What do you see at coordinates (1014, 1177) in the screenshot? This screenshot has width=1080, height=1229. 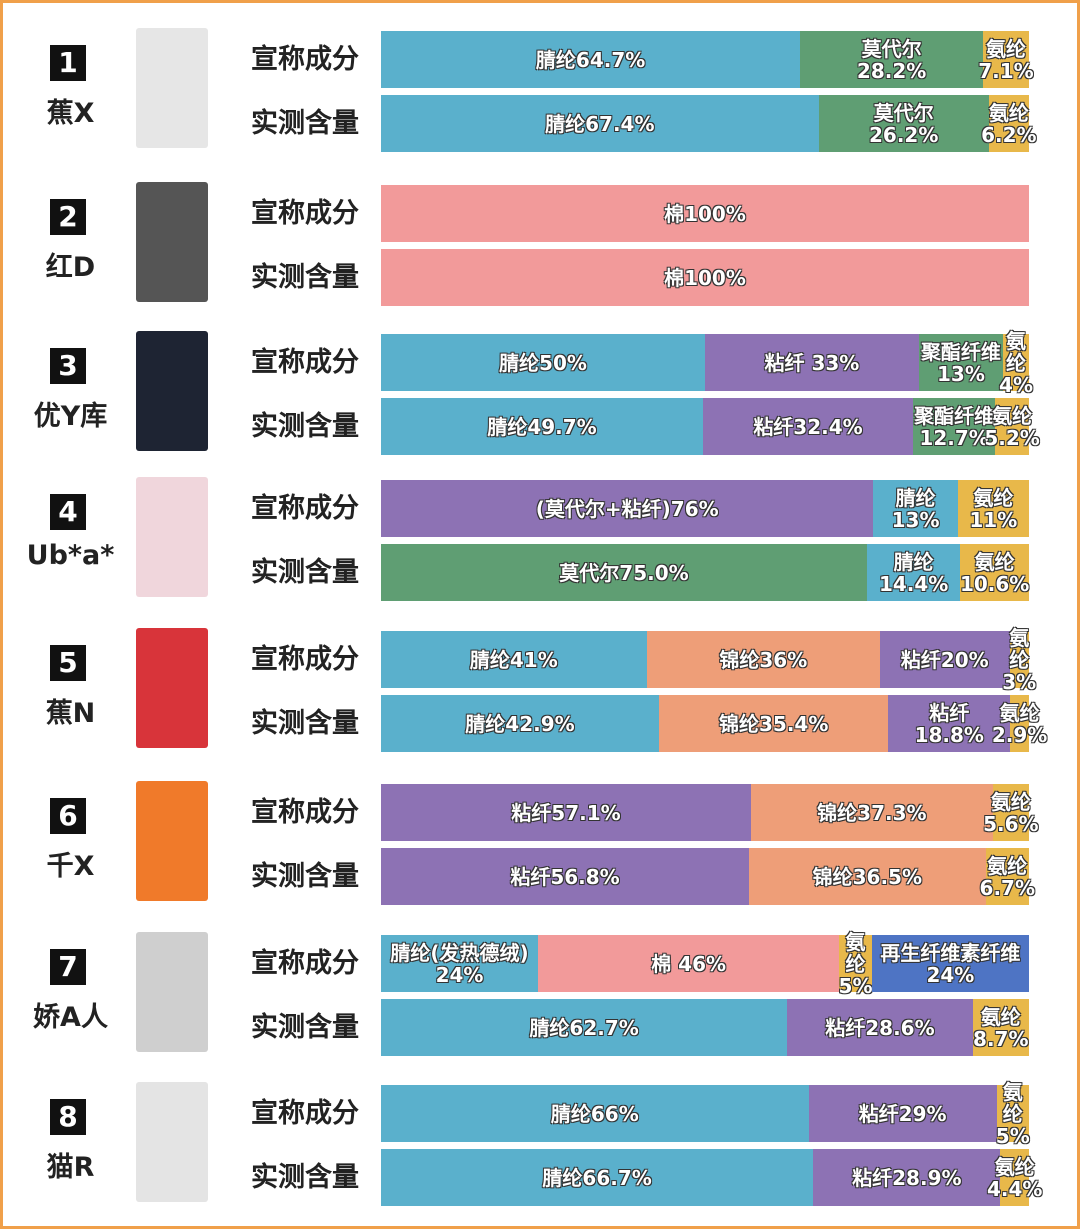 I see `bar-segment: 氨纶 4.4%` at bounding box center [1014, 1177].